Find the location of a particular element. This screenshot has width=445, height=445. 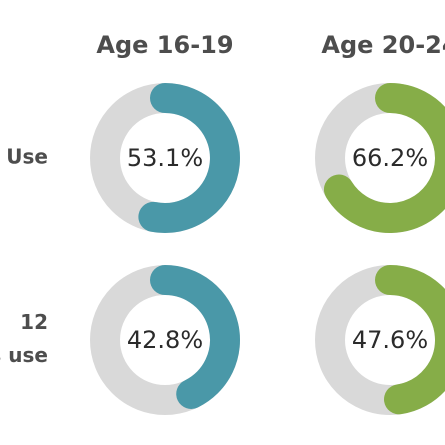

donut-r1-c1: 53.1% is located at coordinates (165, 158).